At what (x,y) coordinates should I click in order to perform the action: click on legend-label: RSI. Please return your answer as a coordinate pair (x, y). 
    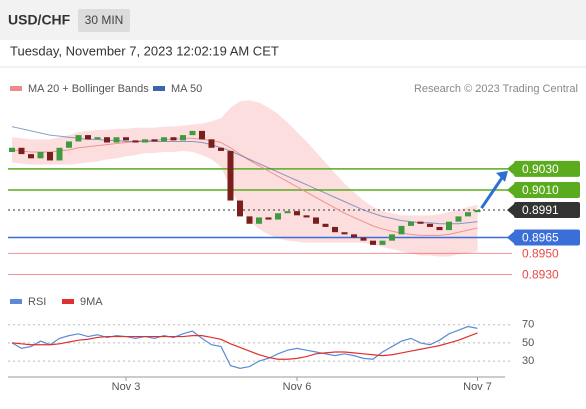
    Looking at the image, I should click on (37, 302).